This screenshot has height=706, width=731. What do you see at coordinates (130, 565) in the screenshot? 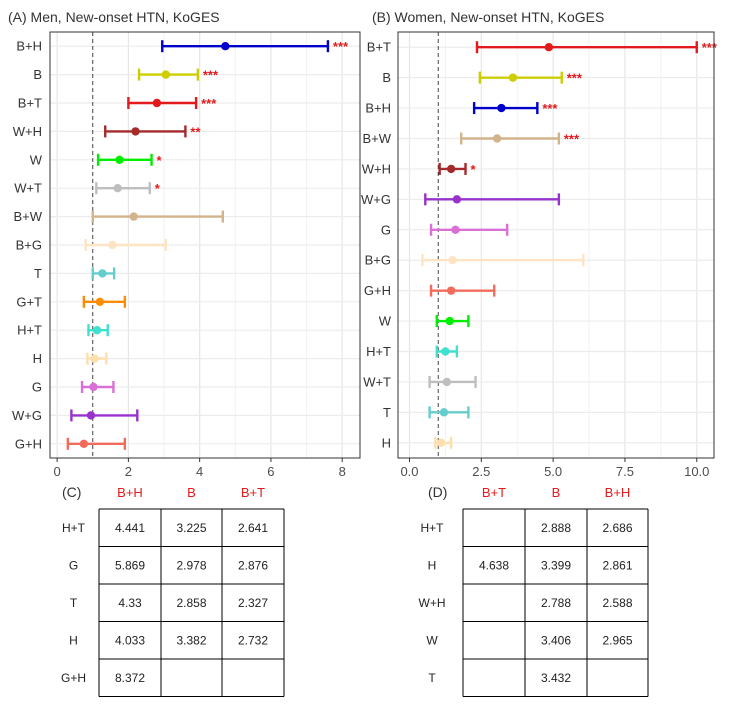
I see `table-cell: 5.869` at bounding box center [130, 565].